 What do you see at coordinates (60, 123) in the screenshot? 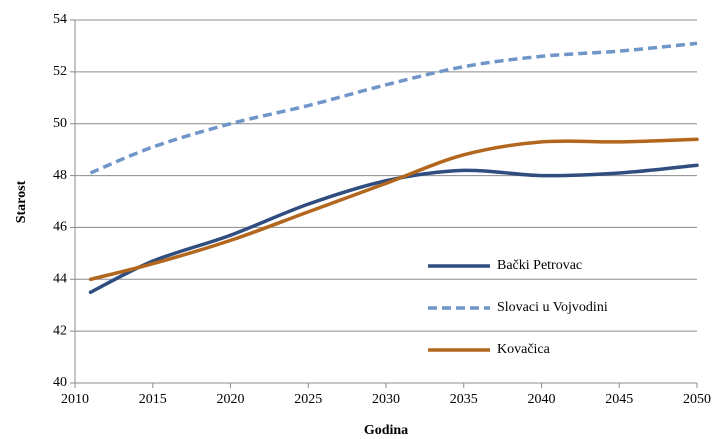
I see `y-tick-label: 50` at bounding box center [60, 123].